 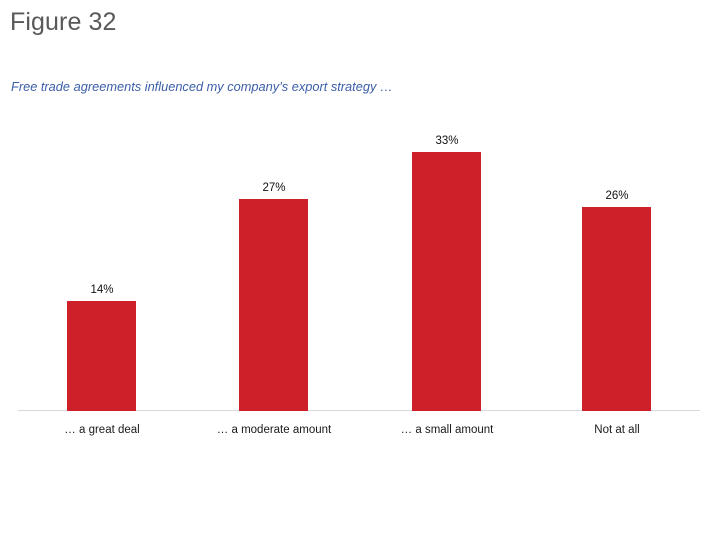 What do you see at coordinates (617, 196) in the screenshot?
I see `bar-value-label: 26%` at bounding box center [617, 196].